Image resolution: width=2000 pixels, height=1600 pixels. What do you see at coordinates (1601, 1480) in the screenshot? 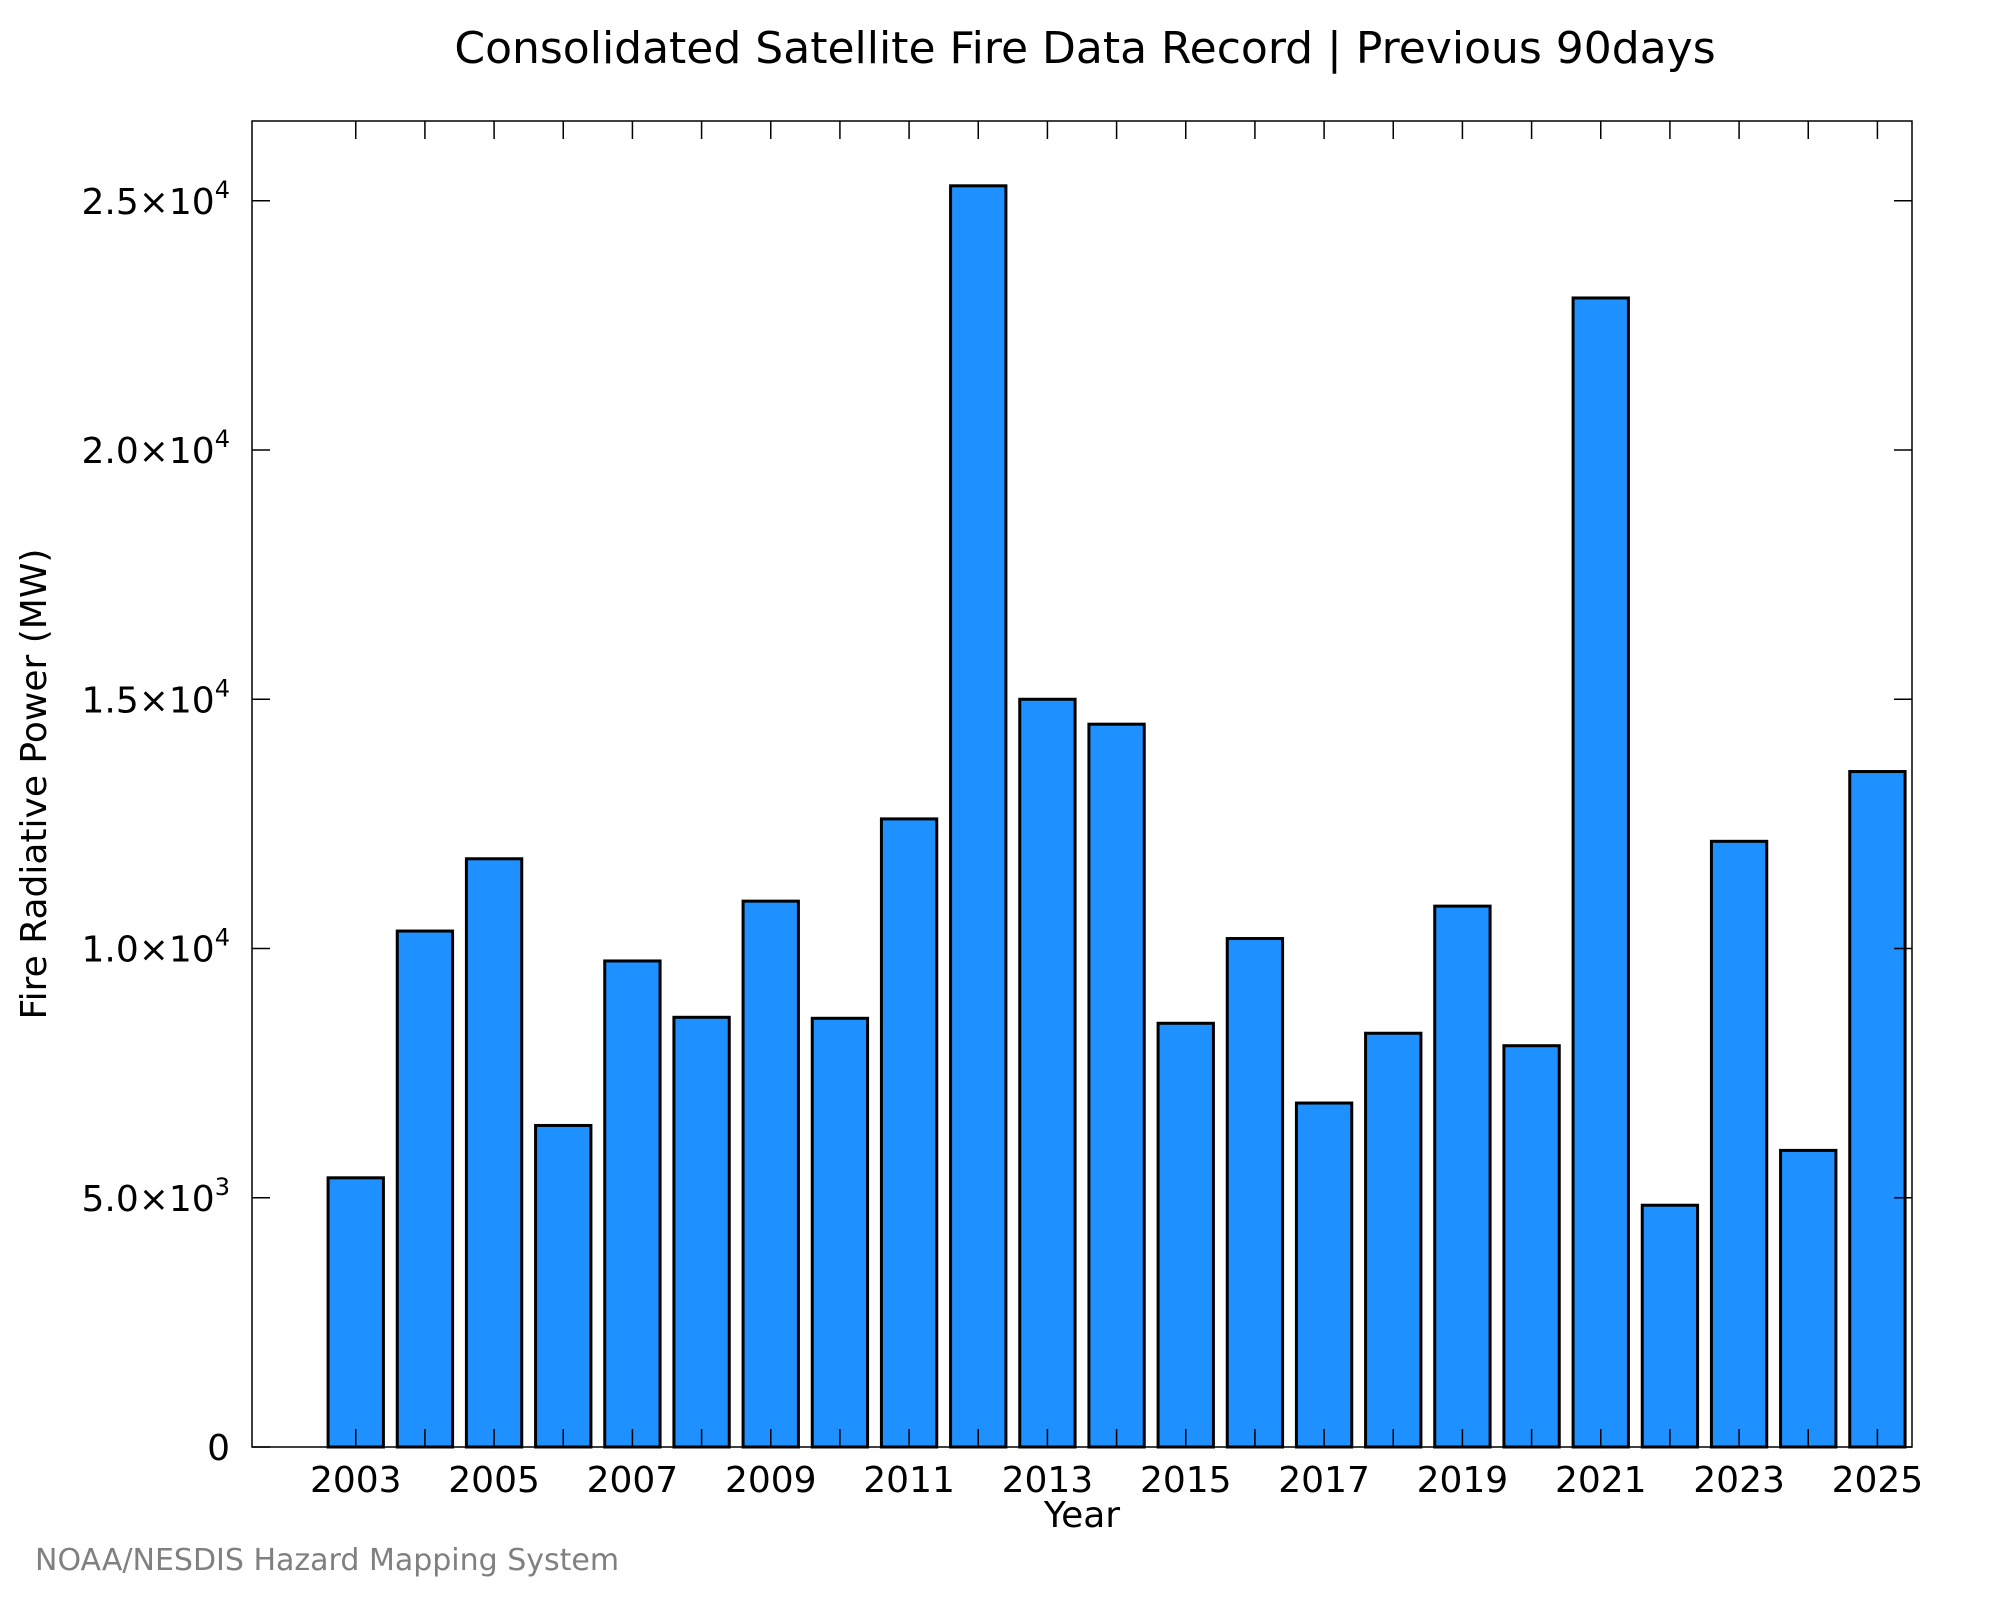
I see `x-tick-label: 2021` at bounding box center [1601, 1480].